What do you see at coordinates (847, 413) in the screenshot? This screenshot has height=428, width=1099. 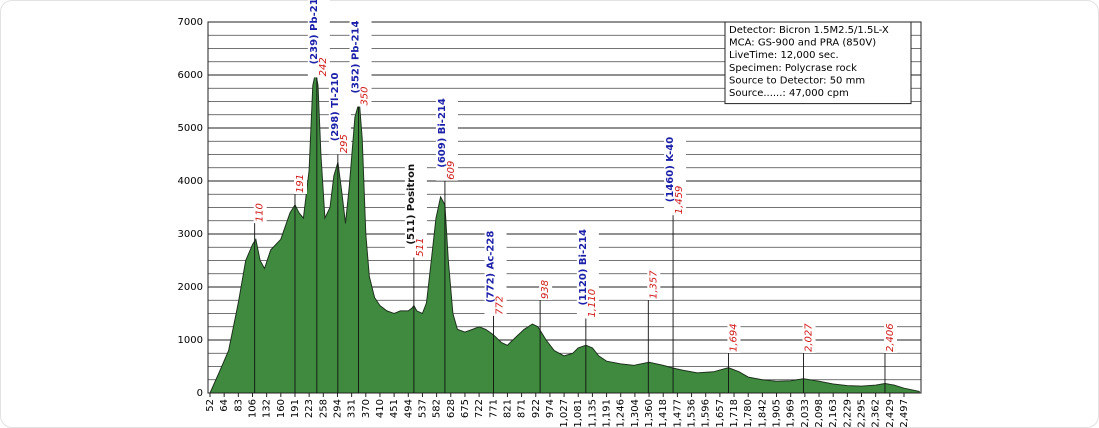 I see `x-tick-label: 2,229` at bounding box center [847, 413].